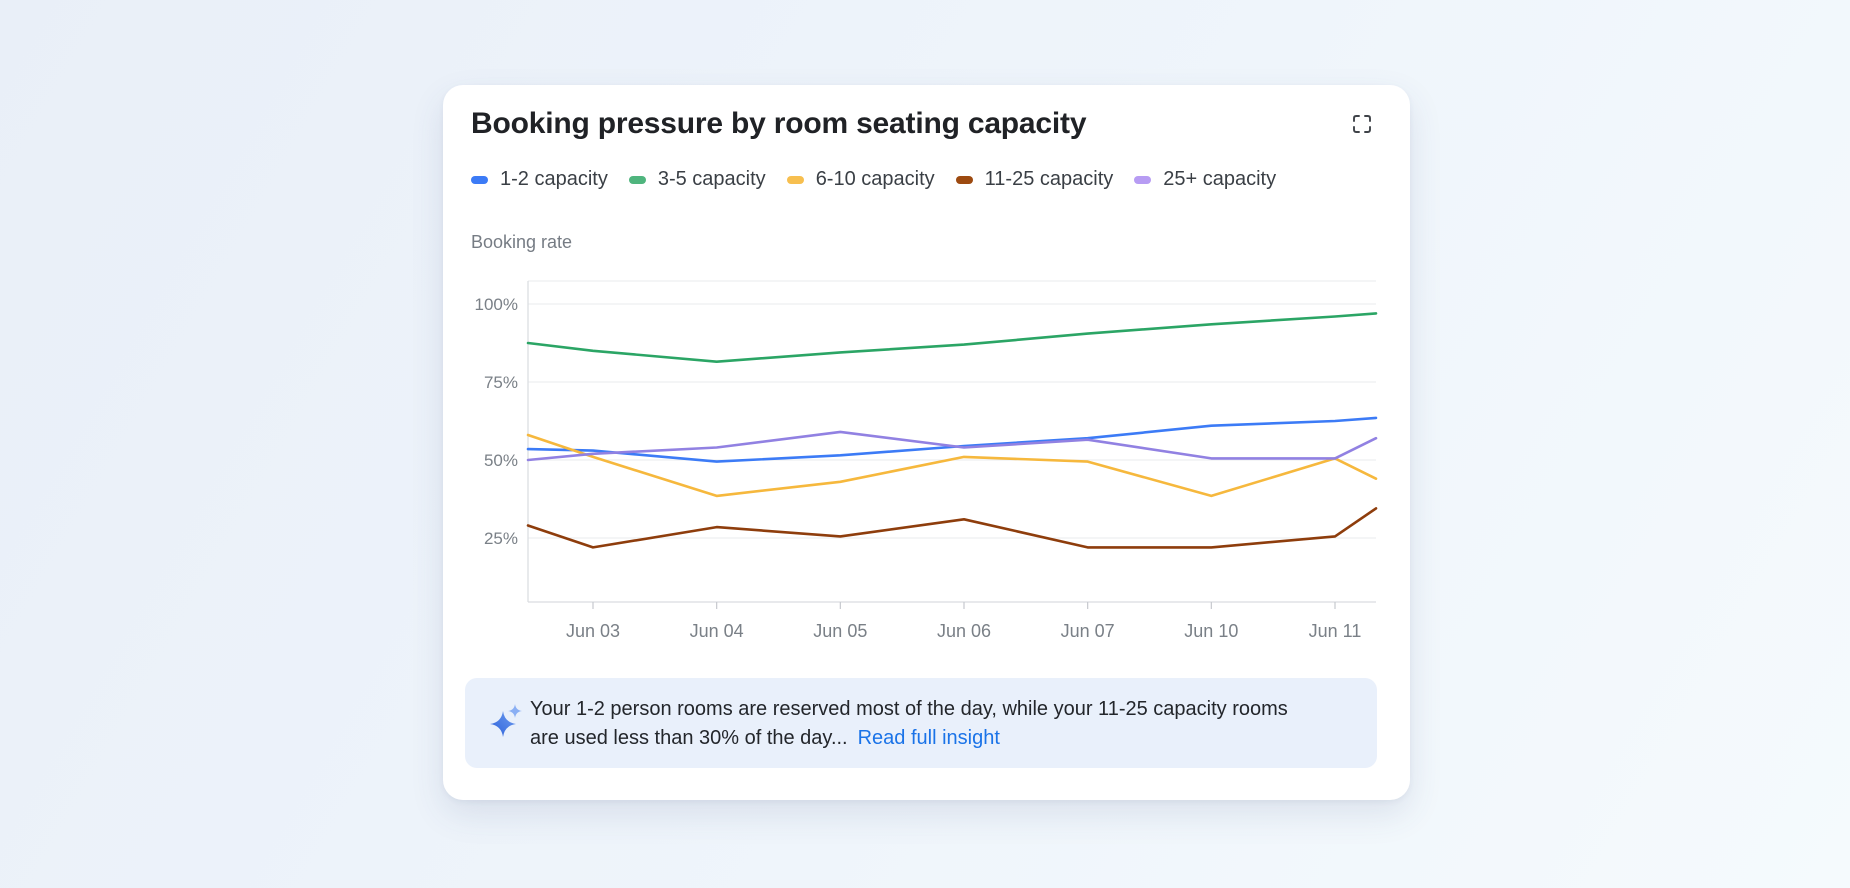 This screenshot has height=888, width=1850. I want to click on legend-item-1: 1-2 capacity, so click(539, 179).